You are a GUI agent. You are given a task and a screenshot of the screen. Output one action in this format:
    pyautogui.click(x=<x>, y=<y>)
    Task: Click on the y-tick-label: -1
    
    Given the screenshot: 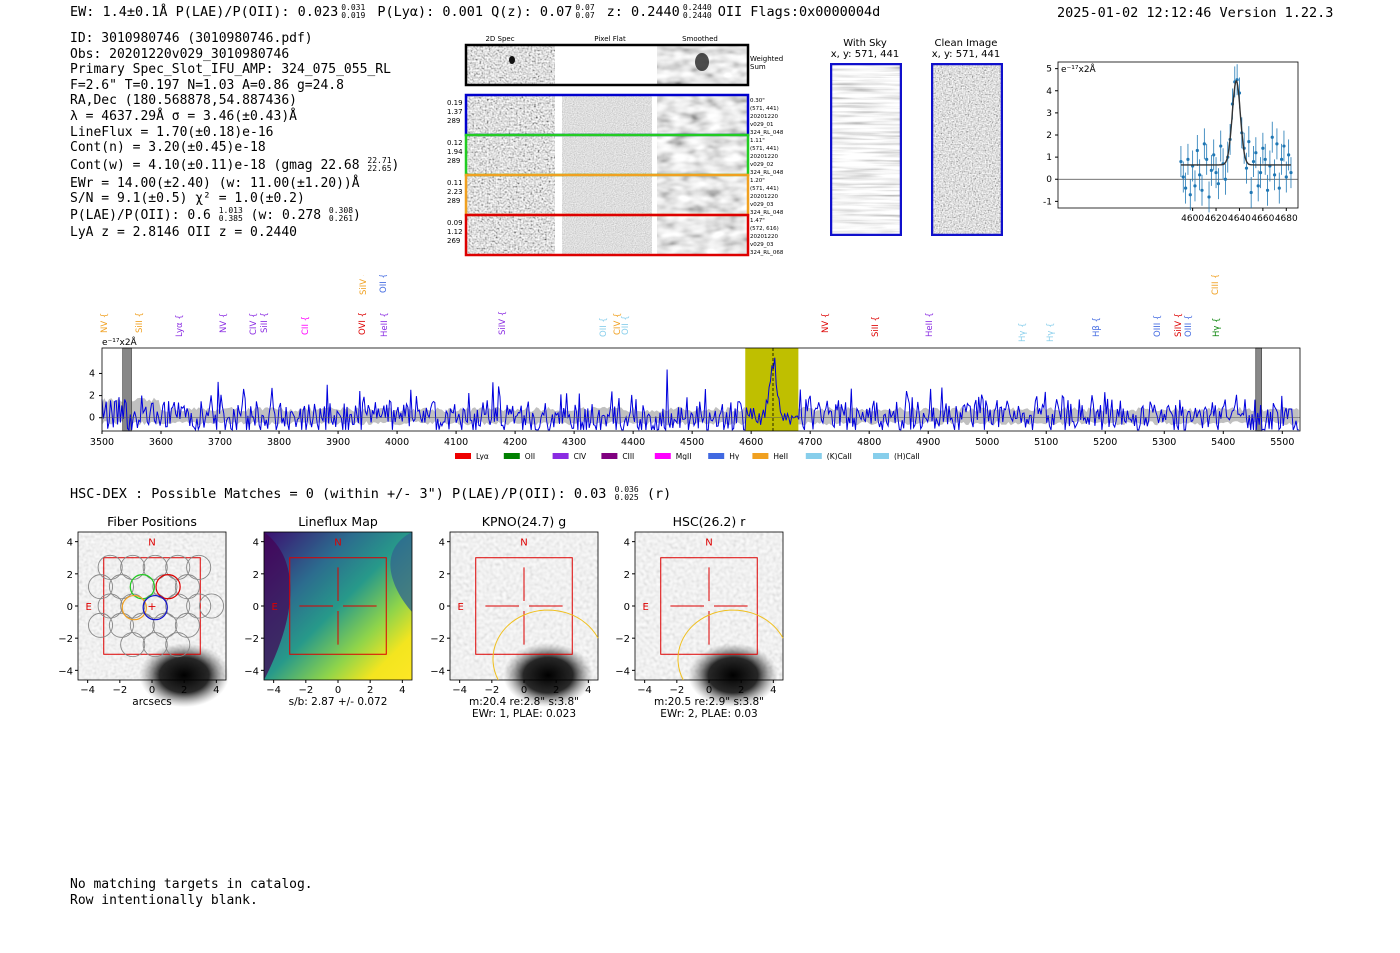 What is the action you would take?
    pyautogui.click(x=1047, y=202)
    